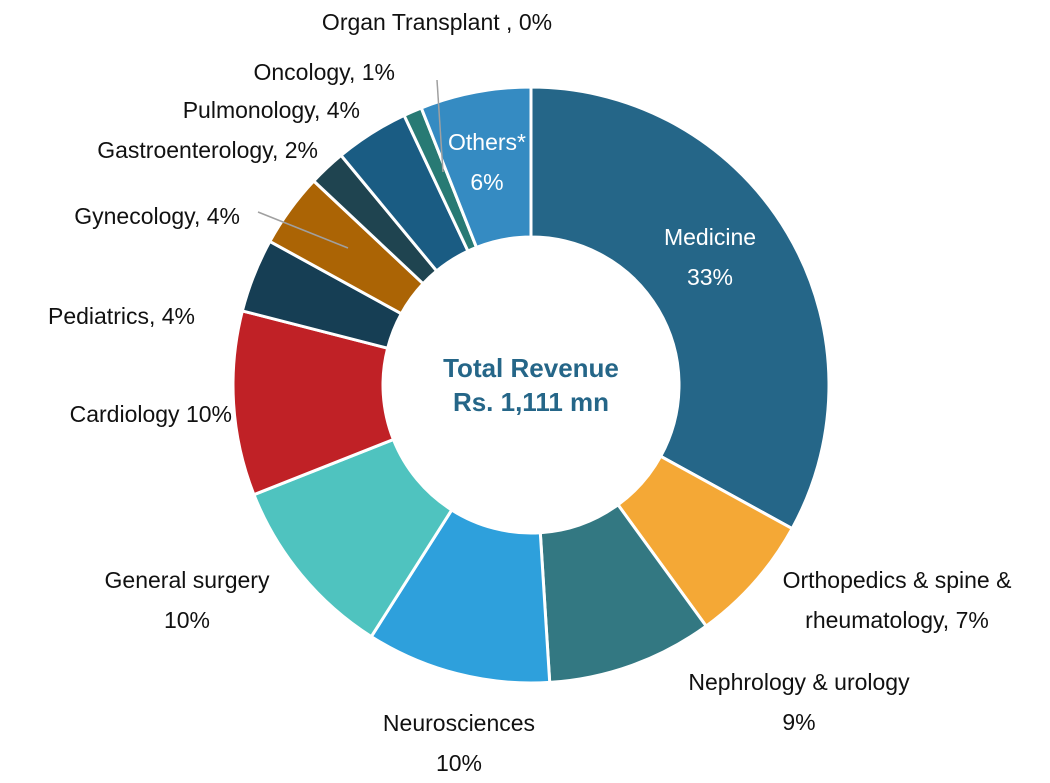 The width and height of the screenshot is (1050, 783). What do you see at coordinates (487, 162) in the screenshot?
I see `slice-label: Others* 6%` at bounding box center [487, 162].